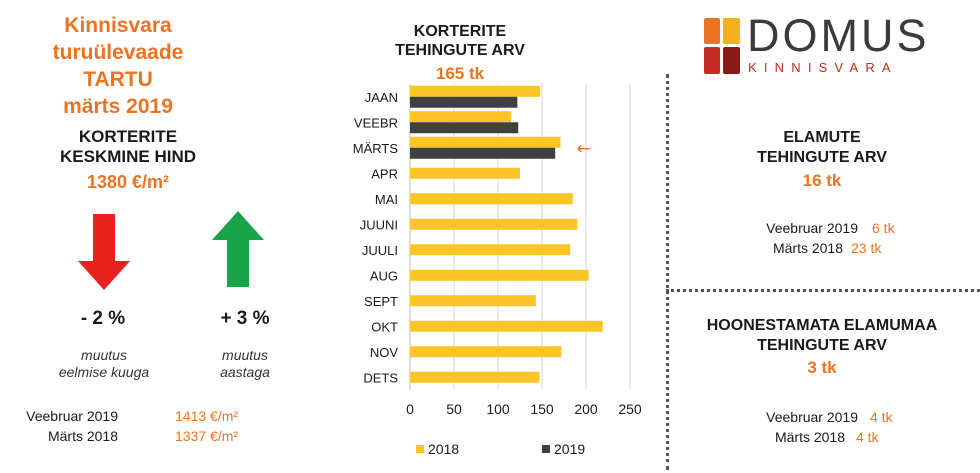 Image resolution: width=980 pixels, height=473 pixels. Describe the element at coordinates (465, 173) in the screenshot. I see `bar-2018-apr` at that location.